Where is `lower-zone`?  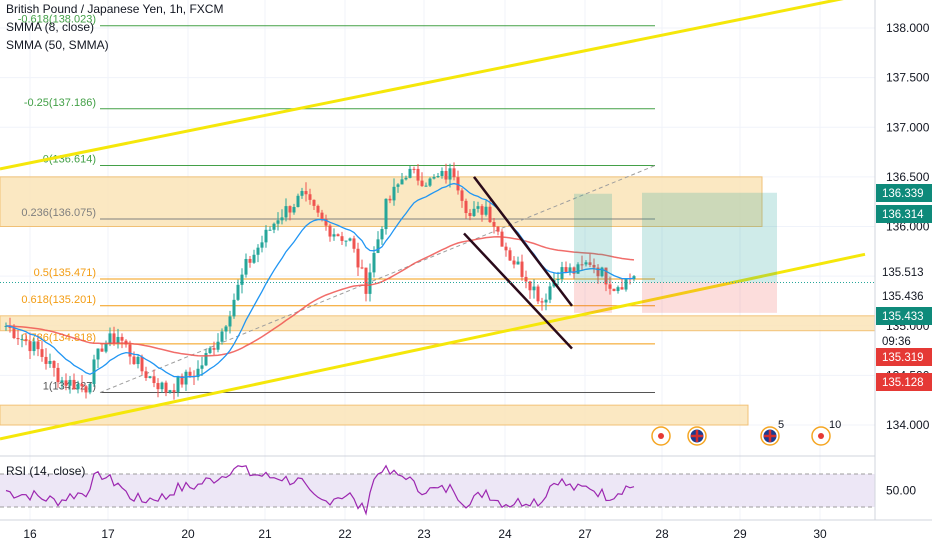
lower-zone is located at coordinates (374, 415).